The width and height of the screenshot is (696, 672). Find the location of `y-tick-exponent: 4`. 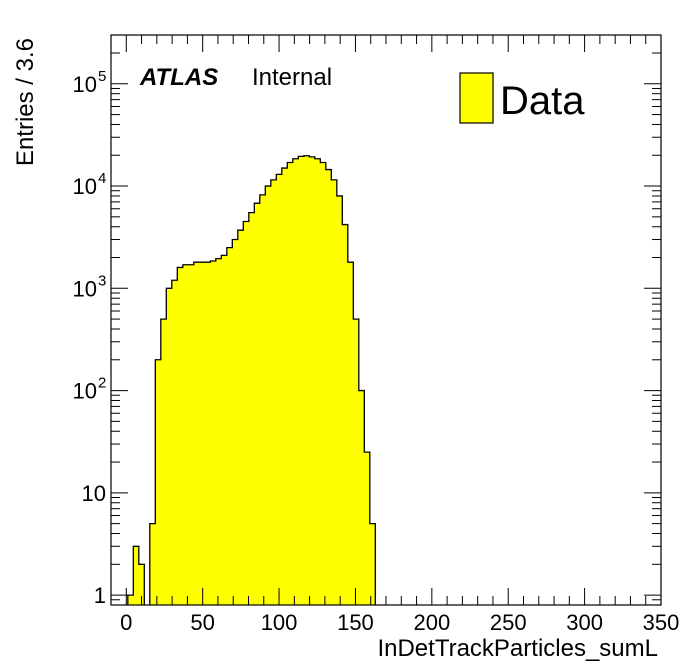

y-tick-exponent: 4 is located at coordinates (102, 178).